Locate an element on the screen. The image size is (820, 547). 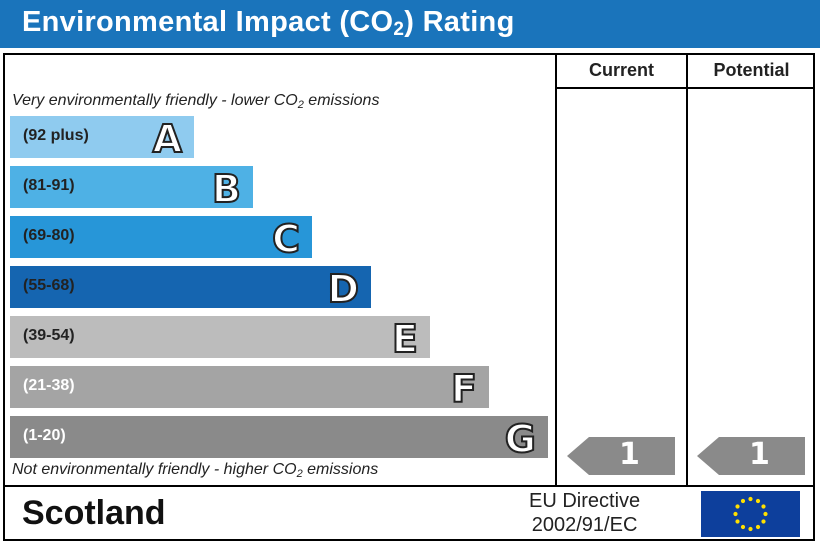
title-bar: Environmental Impact (CO2) Rating is located at coordinates (410, 24).